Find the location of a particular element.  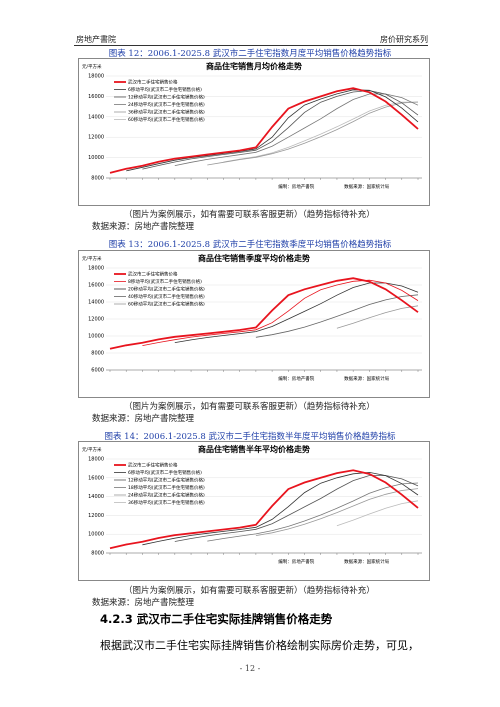

header-right: 房价研究系列 is located at coordinates (404, 39).